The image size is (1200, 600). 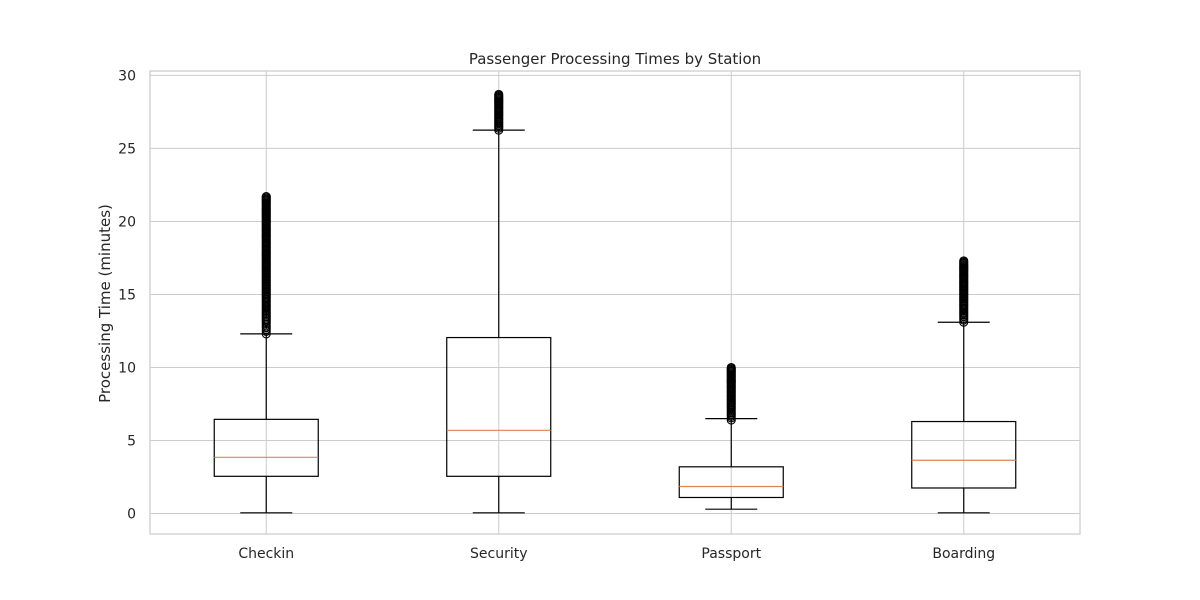 What do you see at coordinates (127, 295) in the screenshot?
I see `y-tick-label: 15` at bounding box center [127, 295].